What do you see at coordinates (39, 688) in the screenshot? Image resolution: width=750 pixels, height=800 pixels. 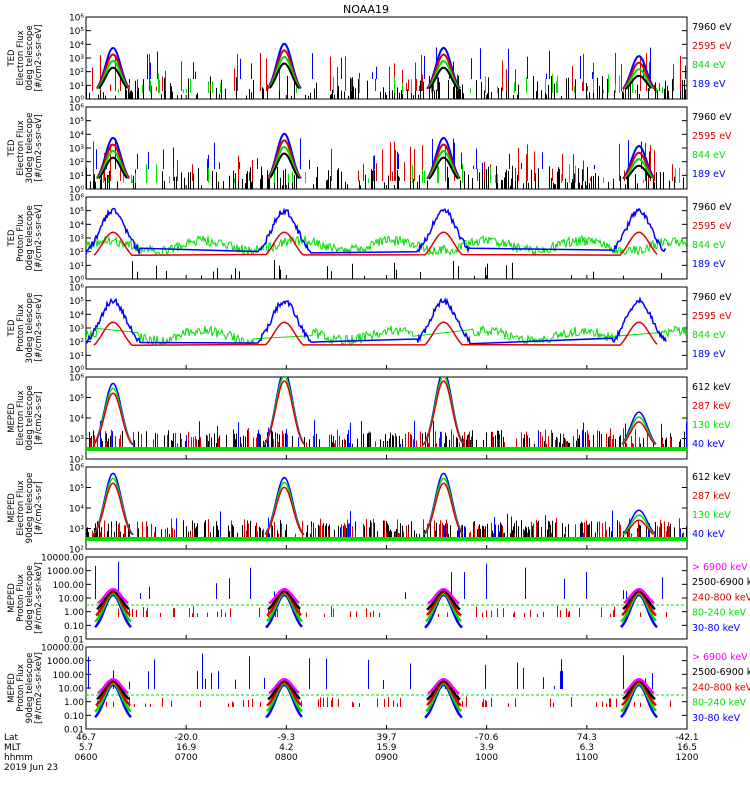 I see `y-axis-label: [#/cm2-s-sr-keV]` at bounding box center [39, 688].